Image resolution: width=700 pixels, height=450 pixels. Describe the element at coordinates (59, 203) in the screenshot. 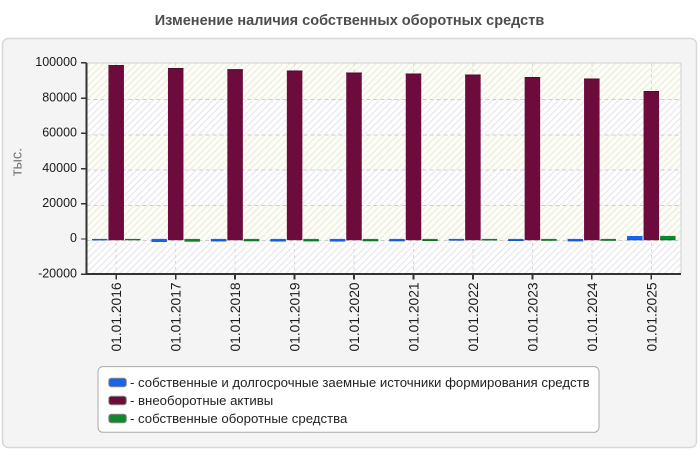

I see `svg-text: 20000` at that location.